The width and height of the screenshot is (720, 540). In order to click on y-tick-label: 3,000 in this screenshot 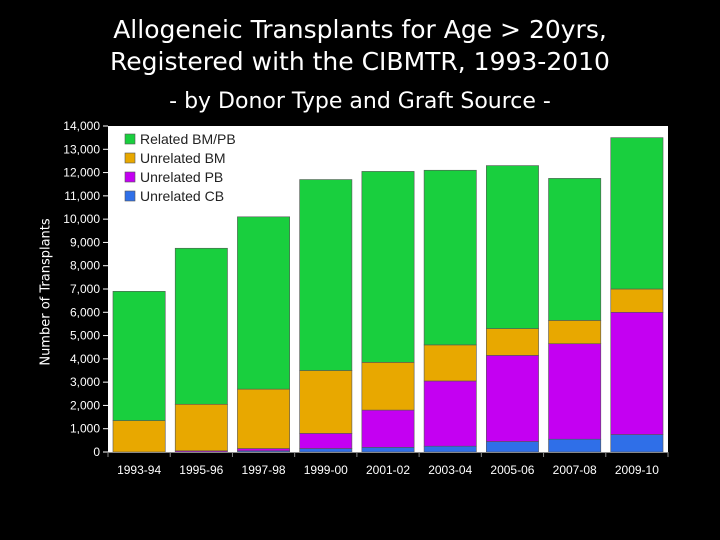, I will do `click(85, 382)`.